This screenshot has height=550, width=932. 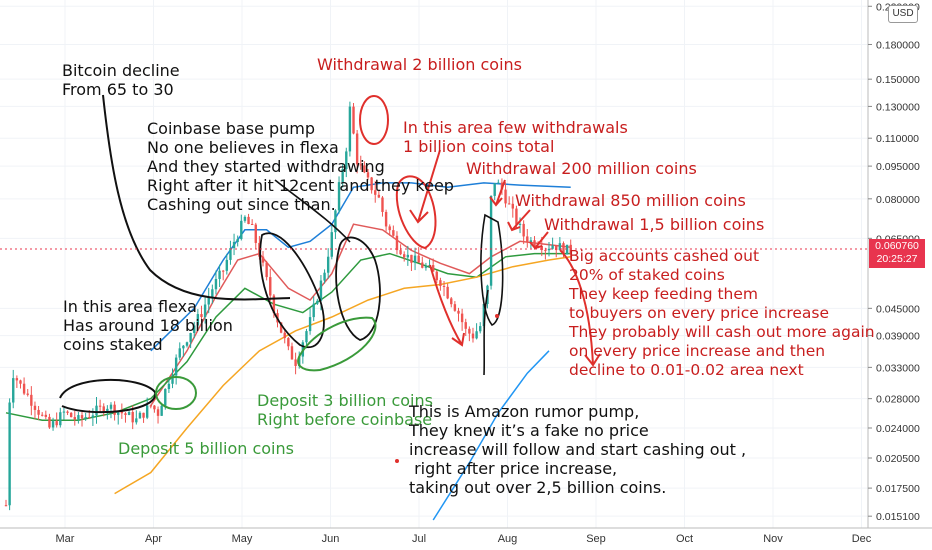 What do you see at coordinates (773, 539) in the screenshot?
I see `x-tick-label: Nov` at bounding box center [773, 539].